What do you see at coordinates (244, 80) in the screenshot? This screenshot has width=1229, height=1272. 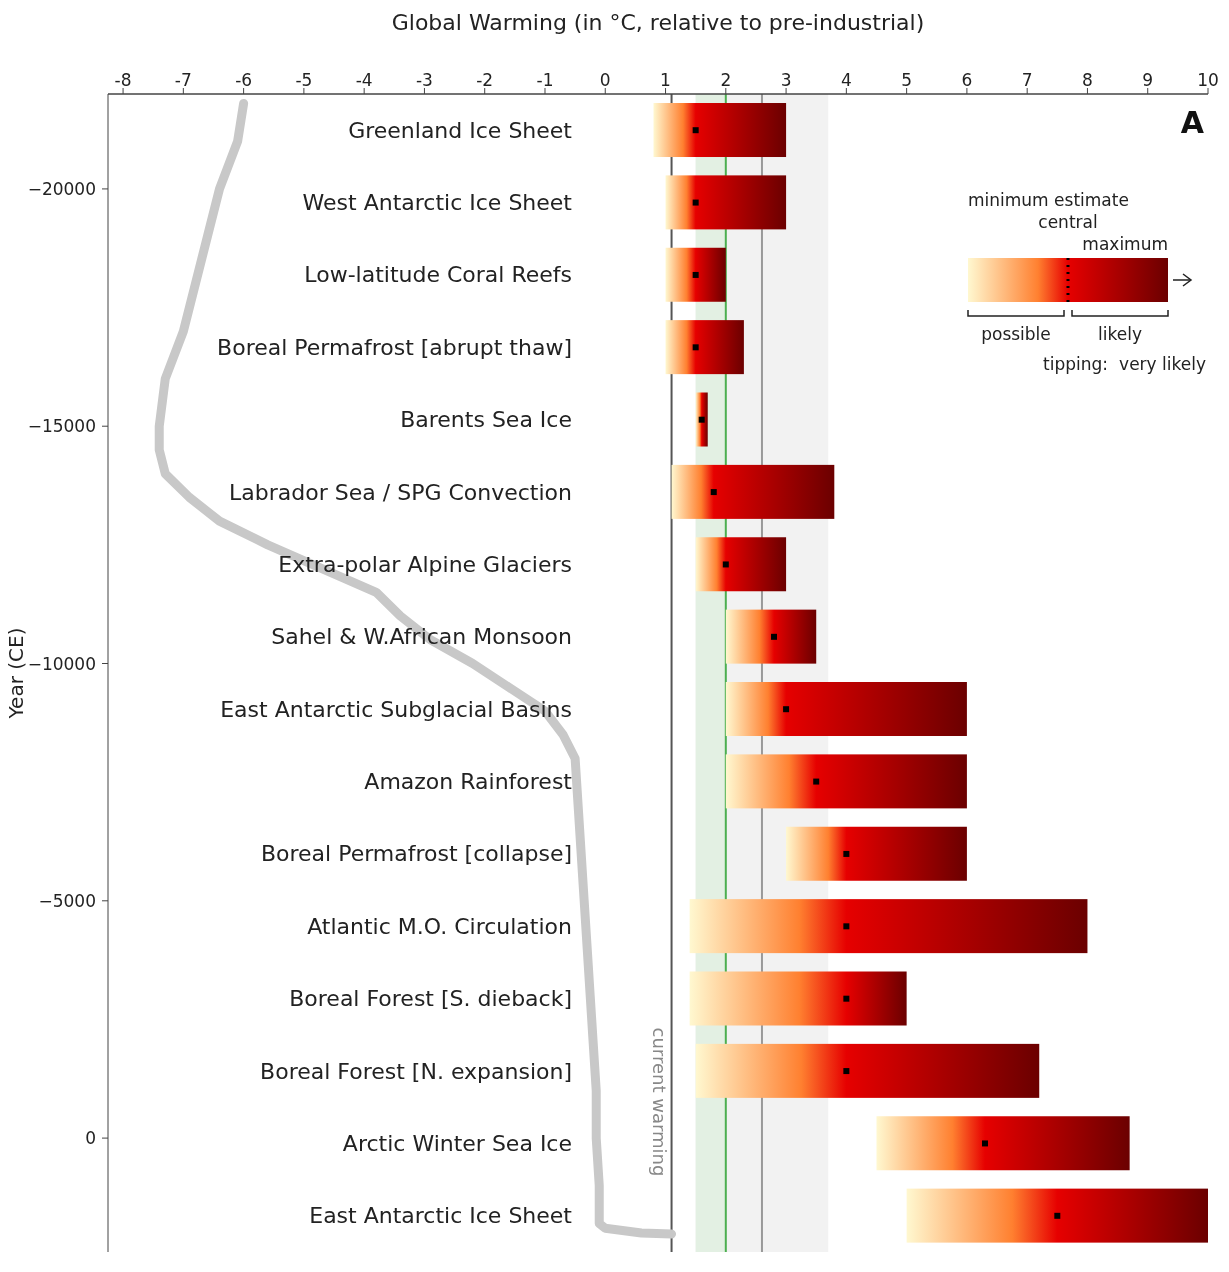 I see `x-tick-label: -6` at bounding box center [244, 80].